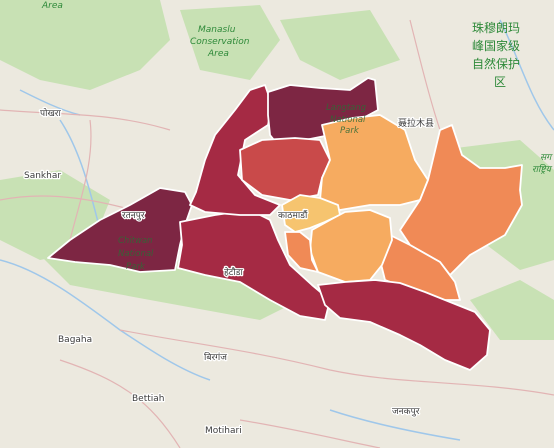 The width and height of the screenshot is (554, 448). What do you see at coordinates (220, 42) in the screenshot?
I see `label-manaslu-2: Conservation` at bounding box center [220, 42].